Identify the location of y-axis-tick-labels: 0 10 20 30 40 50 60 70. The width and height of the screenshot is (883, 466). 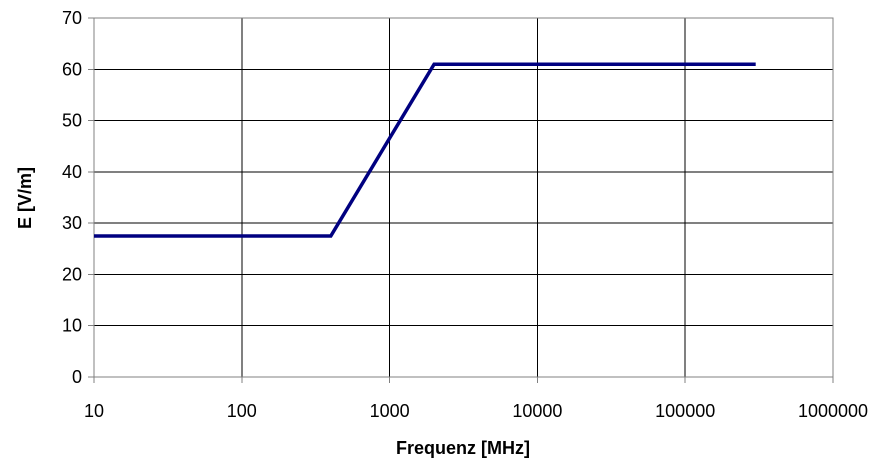
(72, 197).